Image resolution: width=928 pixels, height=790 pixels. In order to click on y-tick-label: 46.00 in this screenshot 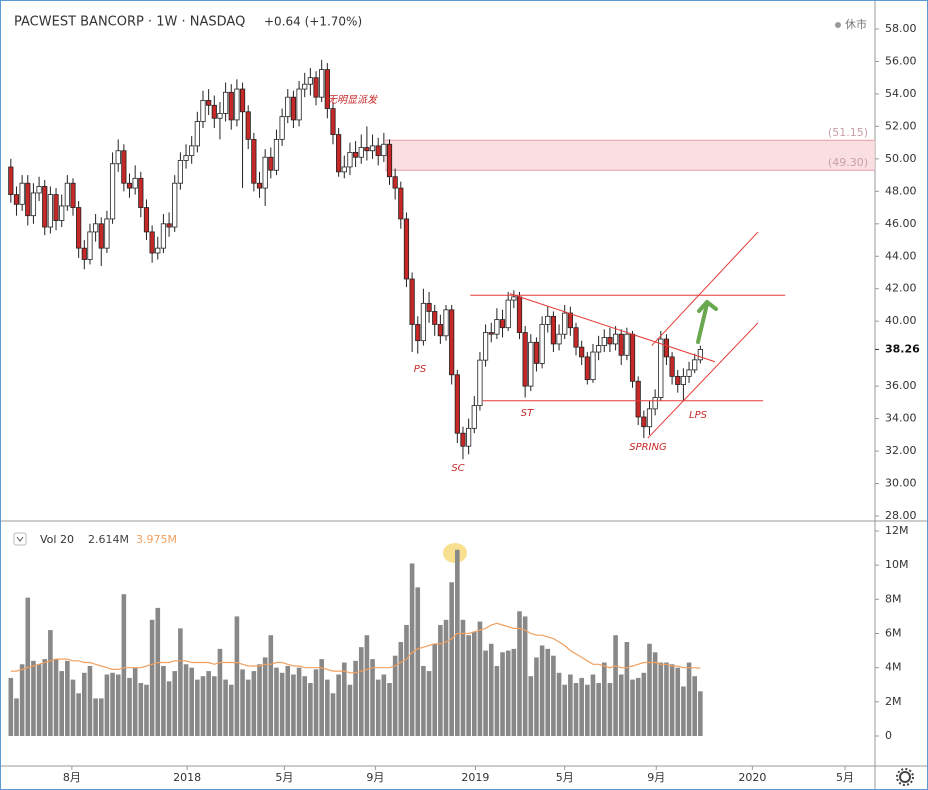, I will do `click(901, 223)`.